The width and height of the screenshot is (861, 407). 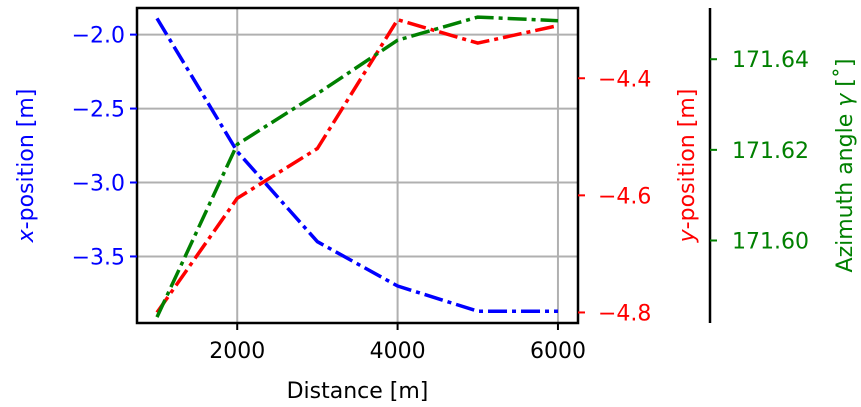 I want to click on azimuth-axis-label: Azimuth angle γ [˚], so click(x=845, y=166).